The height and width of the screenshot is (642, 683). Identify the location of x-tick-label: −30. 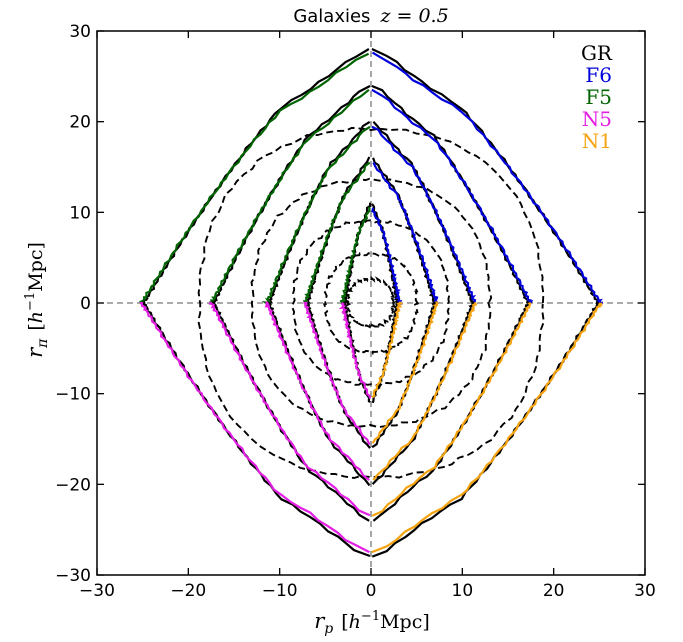
(97, 591).